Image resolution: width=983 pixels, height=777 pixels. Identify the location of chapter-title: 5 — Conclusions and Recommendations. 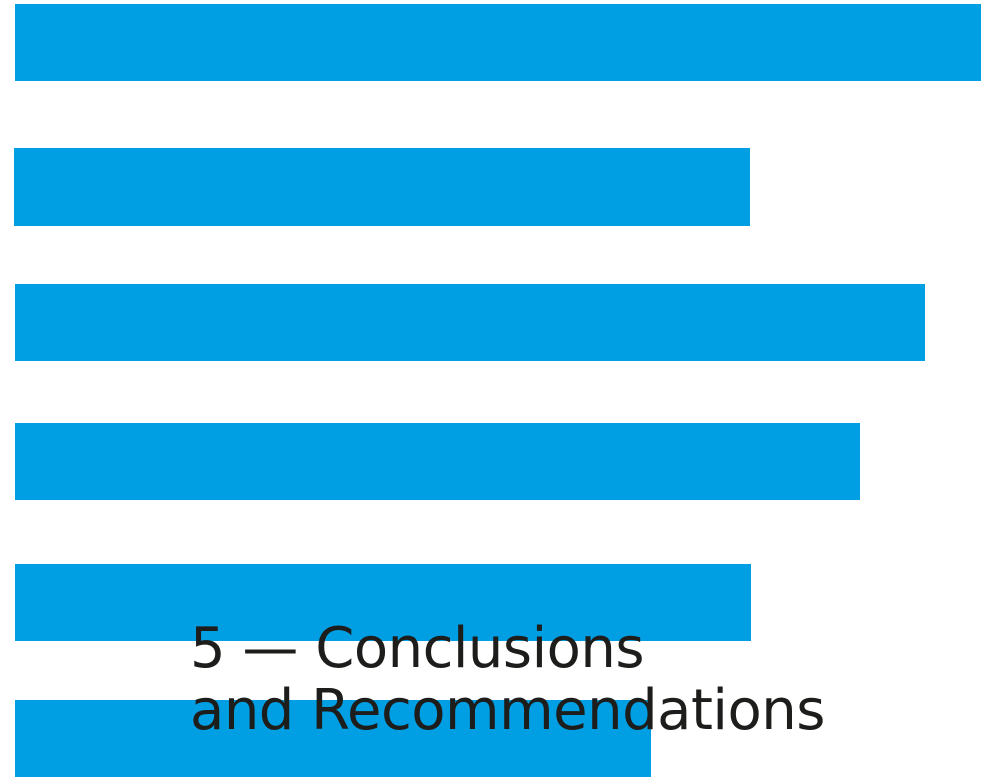
(507, 680).